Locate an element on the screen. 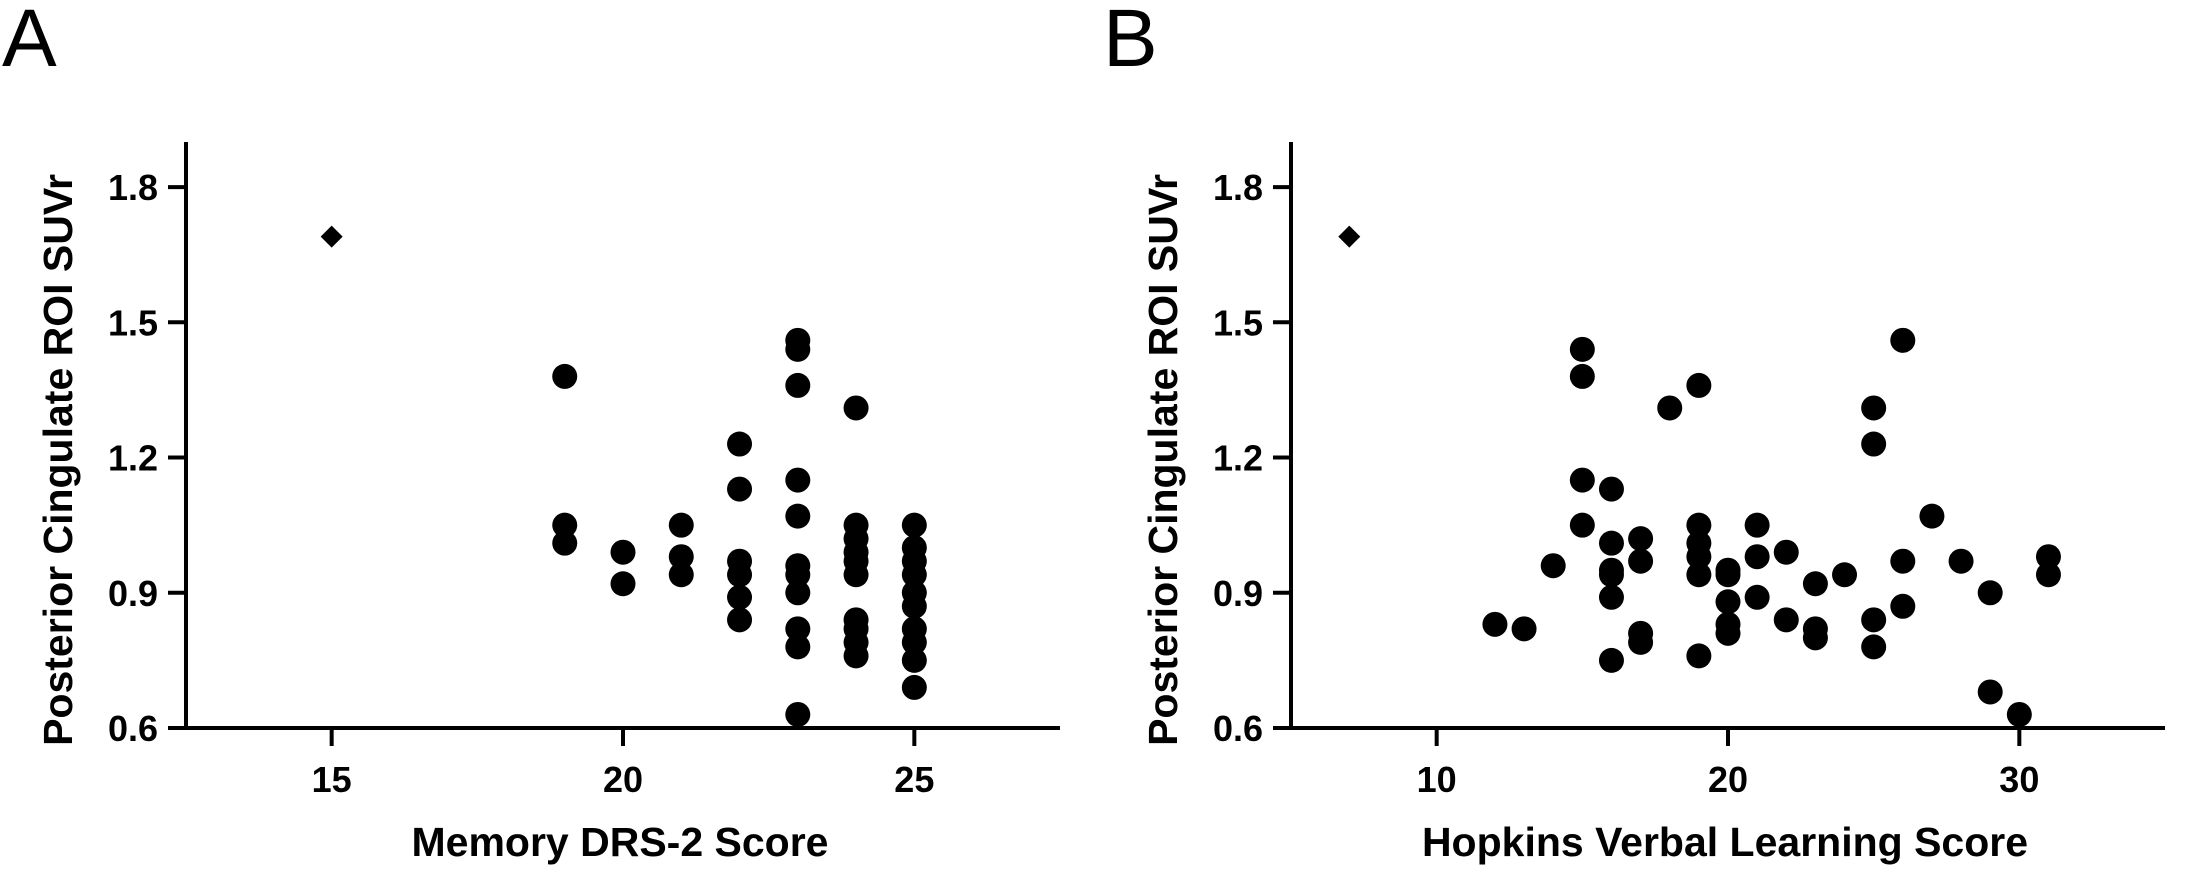  y-axis-title-b: Posterior Cingulate ROI SUVr is located at coordinates (1163, 460).